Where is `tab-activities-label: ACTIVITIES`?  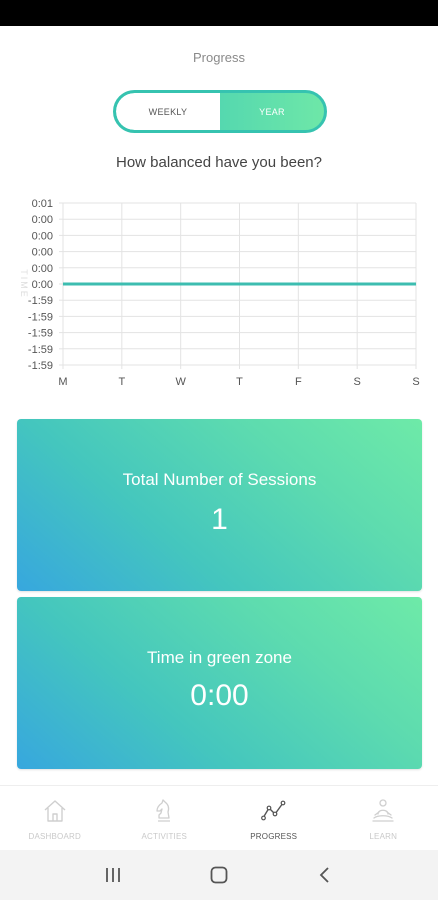
tab-activities-label: ACTIVITIES is located at coordinates (164, 836).